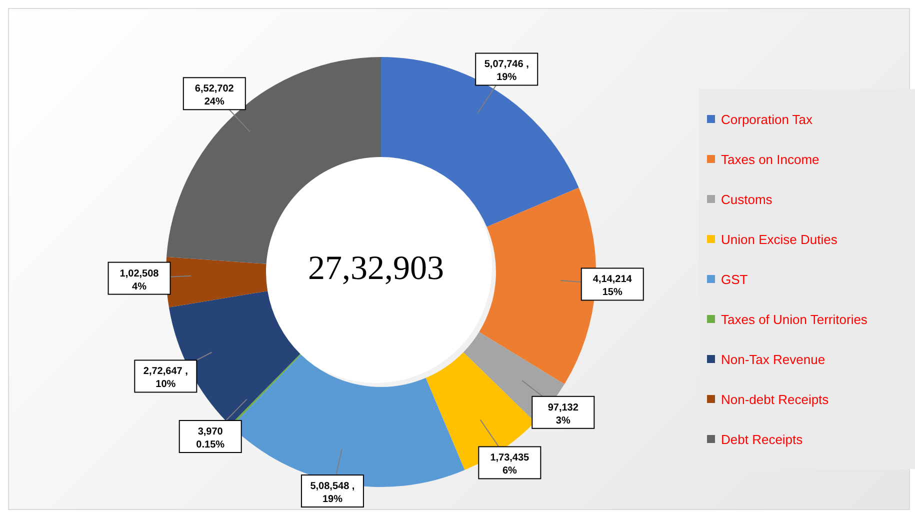  What do you see at coordinates (507, 71) in the screenshot?
I see `data-label: 5,07,746 , 19%` at bounding box center [507, 71].